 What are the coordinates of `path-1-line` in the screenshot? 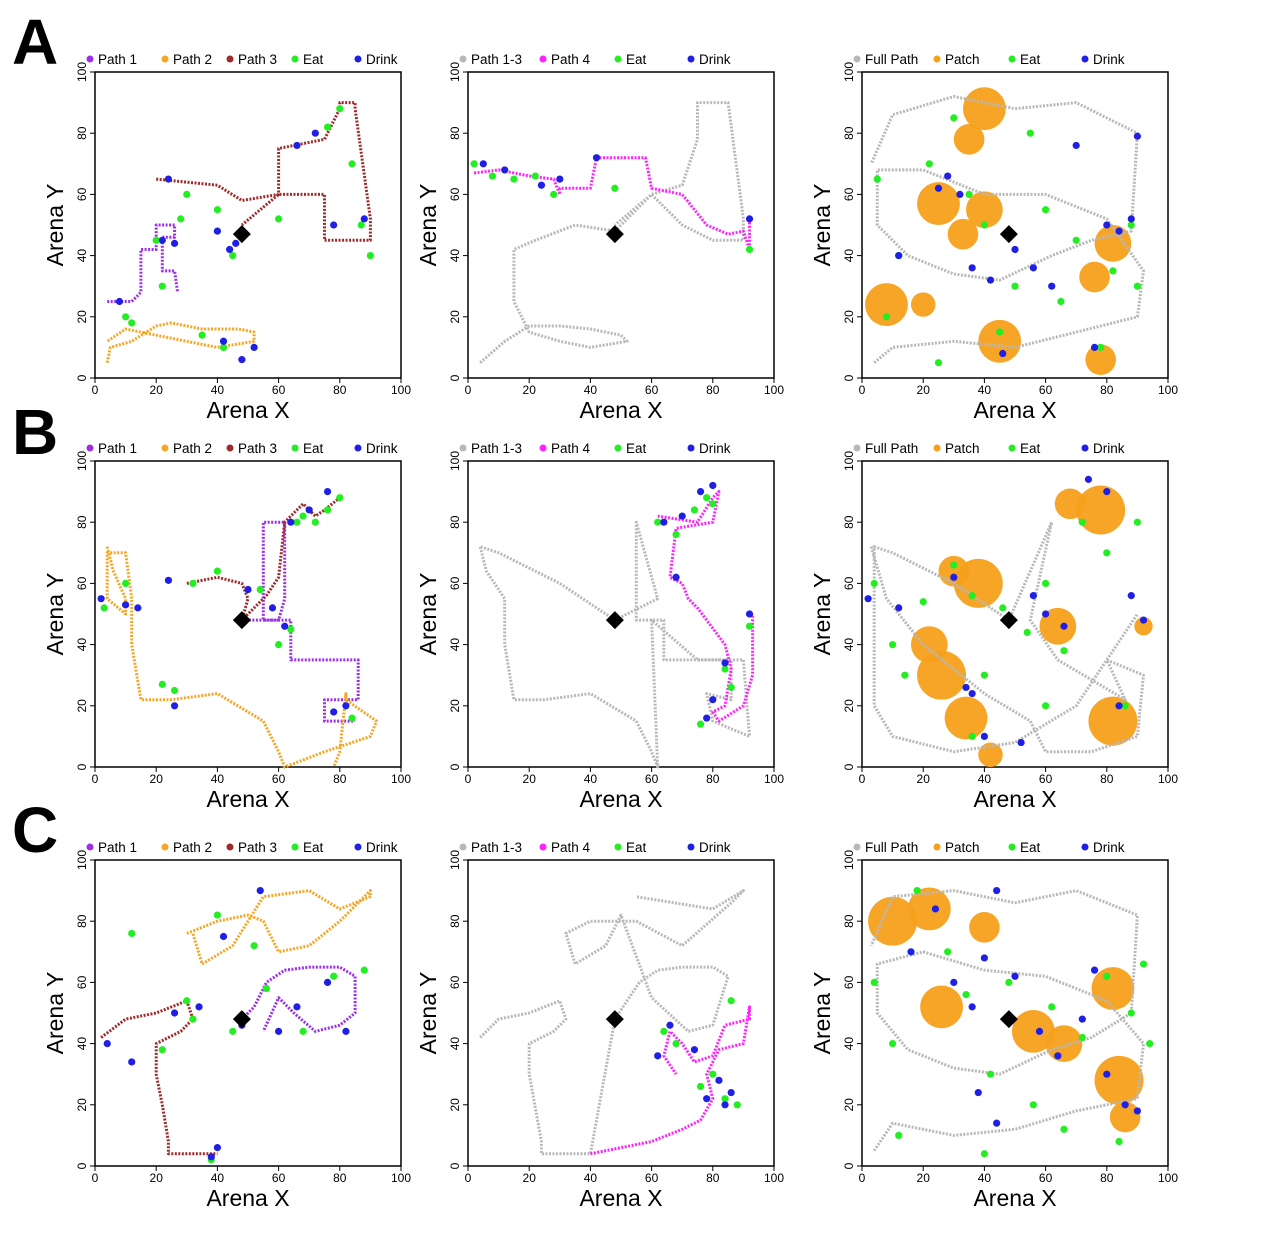 It's located at (298, 999).